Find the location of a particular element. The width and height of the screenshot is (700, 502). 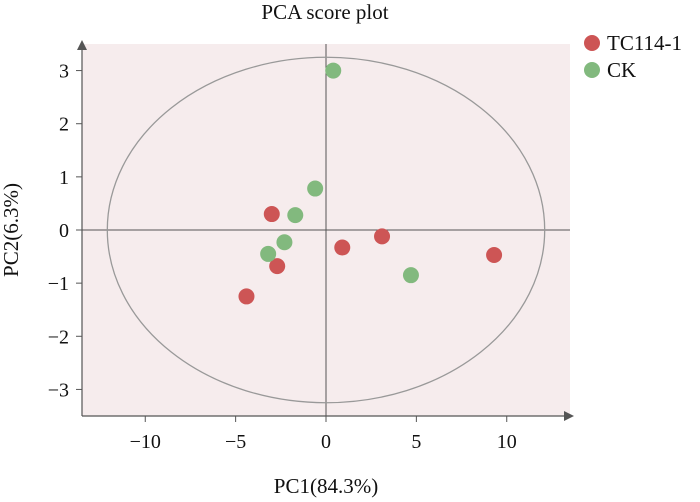

y-axis-arrow is located at coordinates (82, 45).